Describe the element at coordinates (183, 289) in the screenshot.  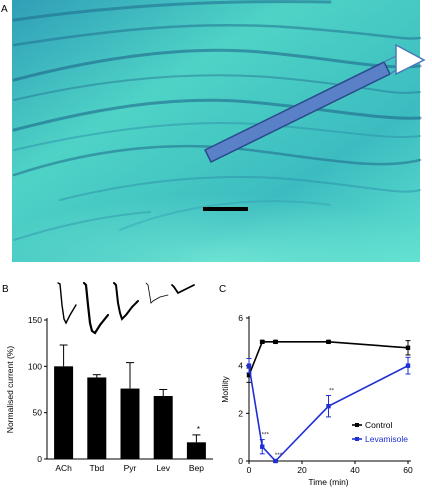
I see `trace-bep` at that location.